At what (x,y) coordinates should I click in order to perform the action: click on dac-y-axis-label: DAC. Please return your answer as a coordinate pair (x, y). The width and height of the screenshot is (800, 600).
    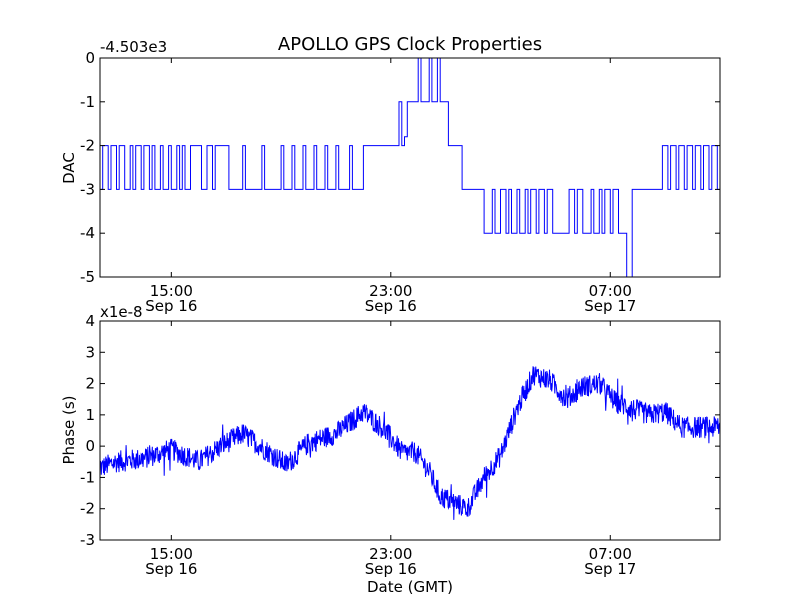
    Looking at the image, I should click on (69, 168).